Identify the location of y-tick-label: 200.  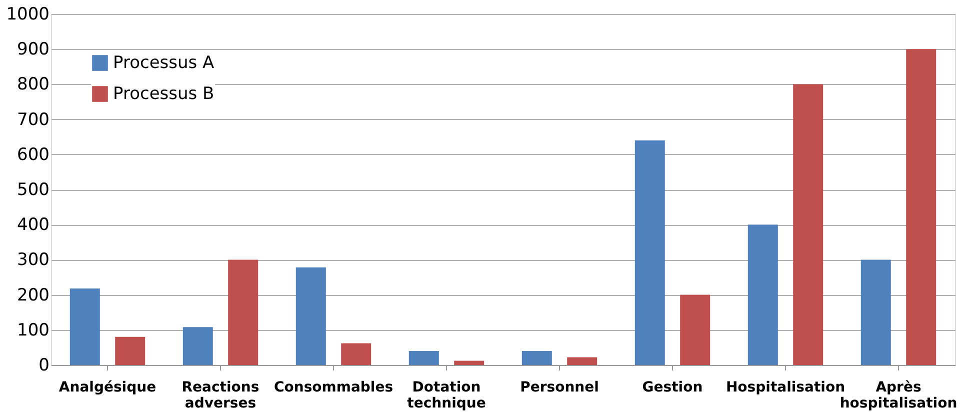
(33, 295).